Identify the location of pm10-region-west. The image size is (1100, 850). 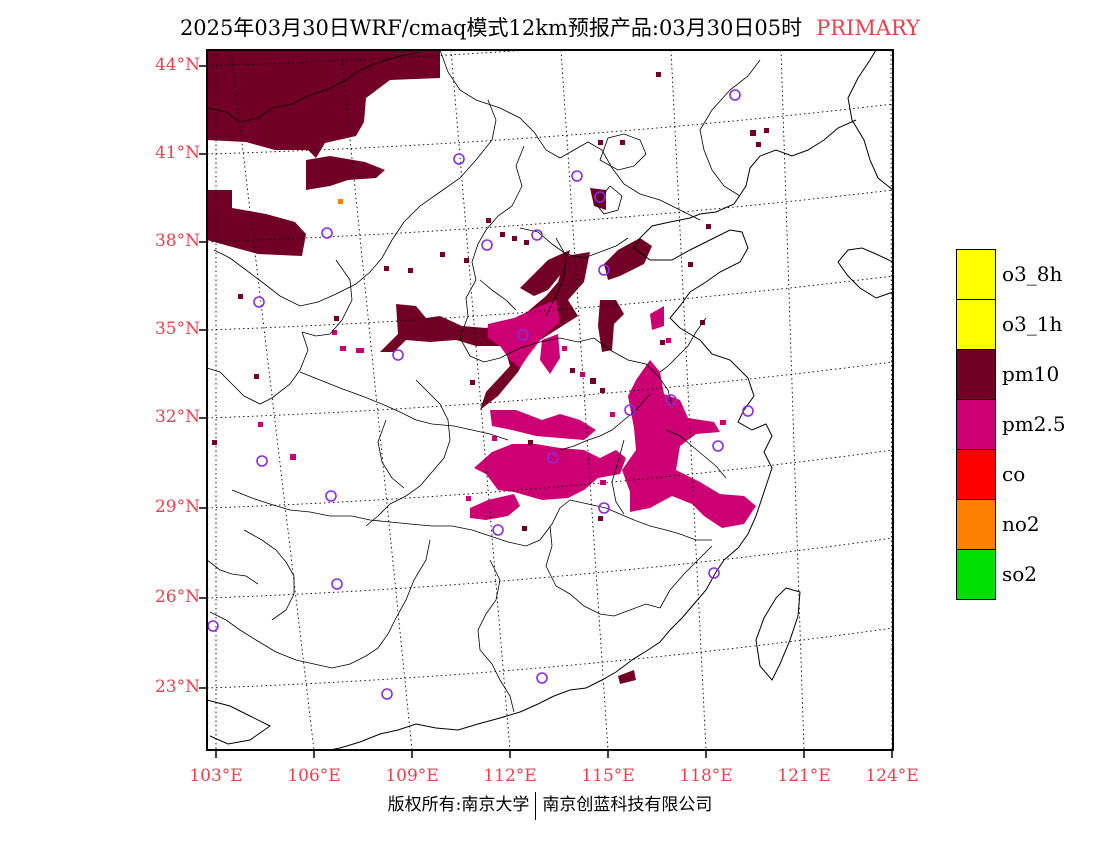
(256, 223).